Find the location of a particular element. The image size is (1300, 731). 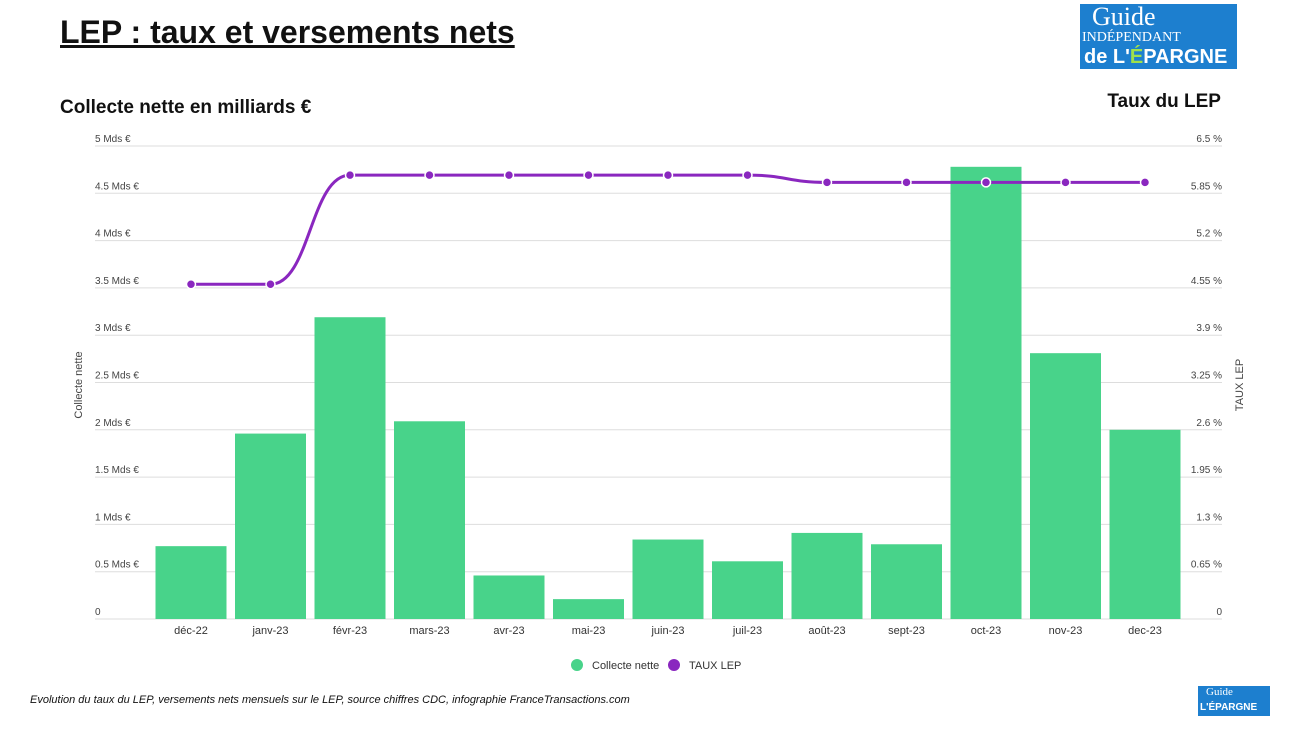

x-tick-label: oct-23 is located at coordinates (986, 631).